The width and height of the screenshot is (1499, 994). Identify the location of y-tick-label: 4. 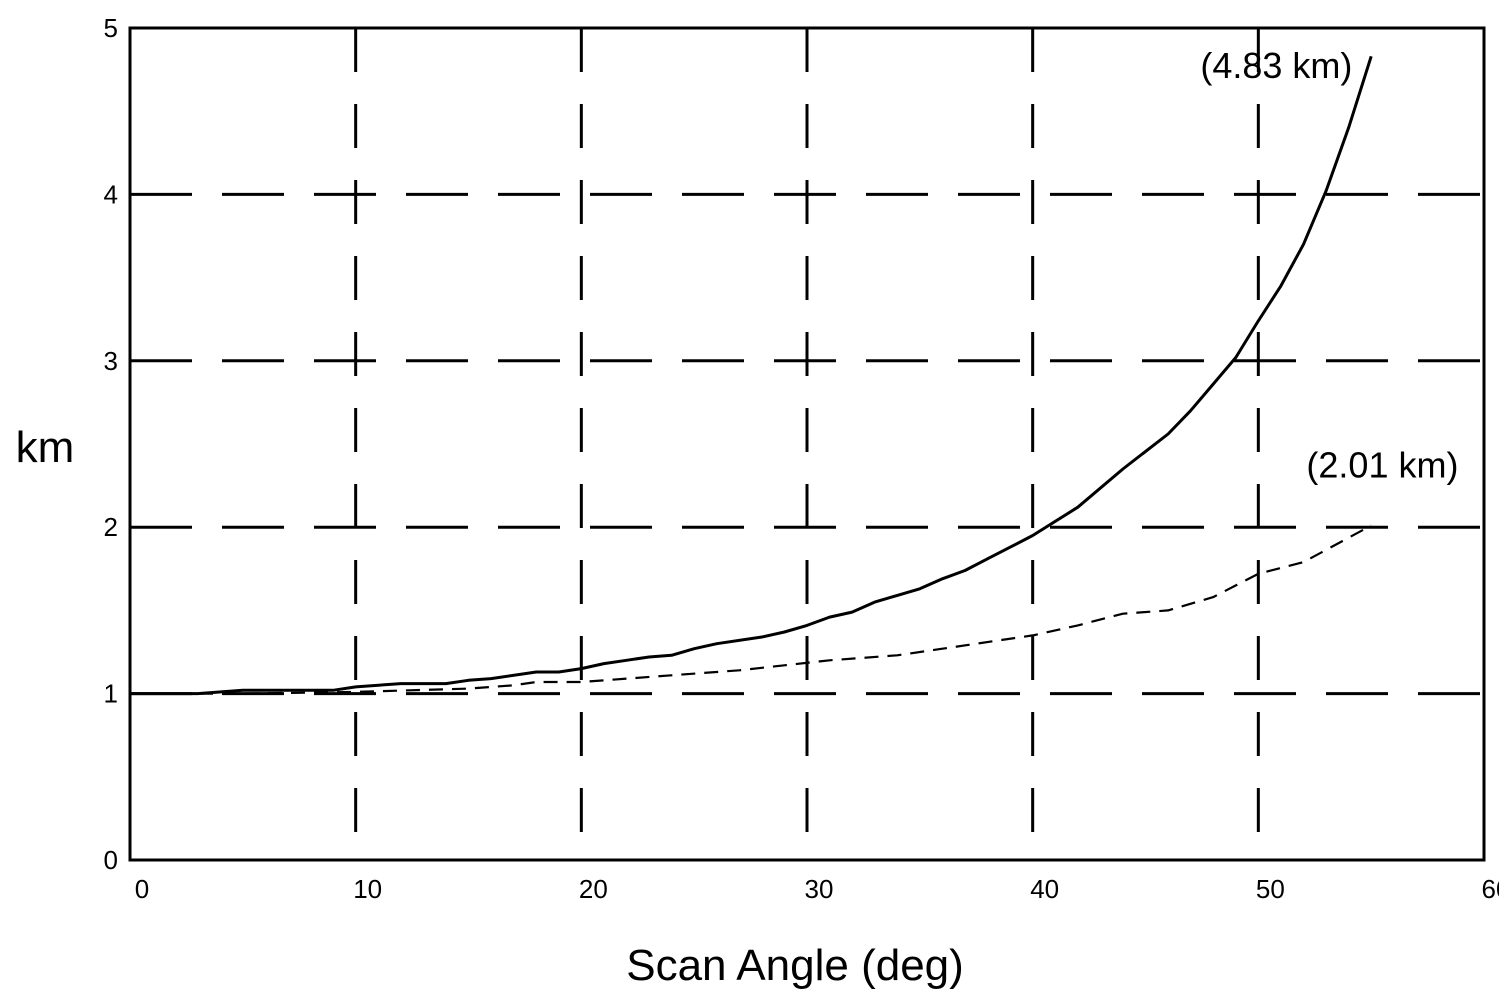
(111, 194).